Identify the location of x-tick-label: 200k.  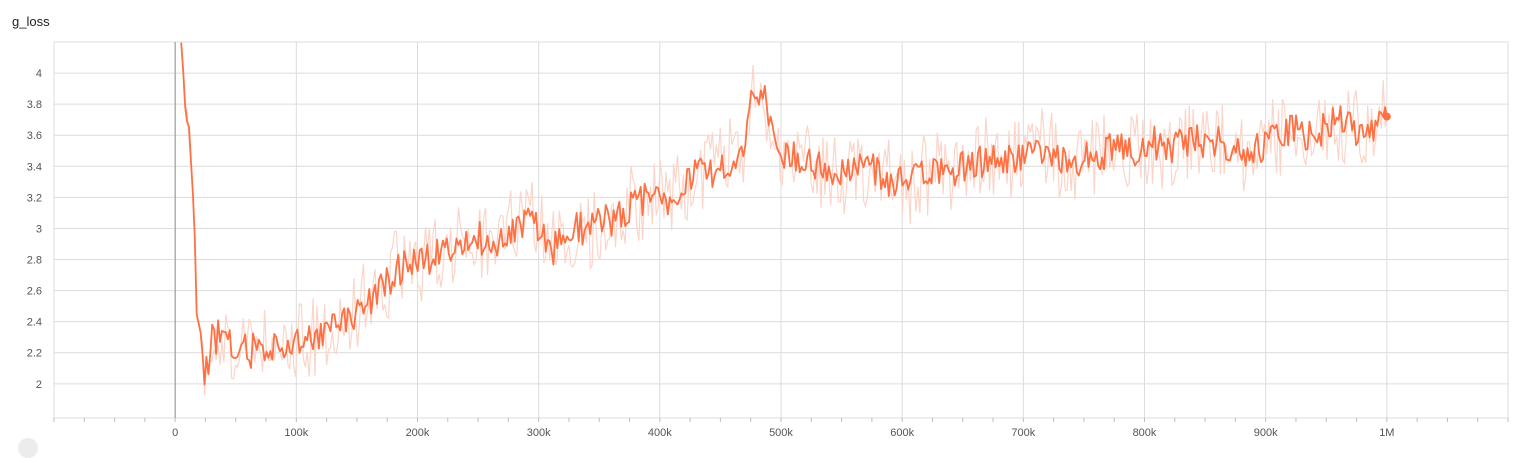
(418, 433).